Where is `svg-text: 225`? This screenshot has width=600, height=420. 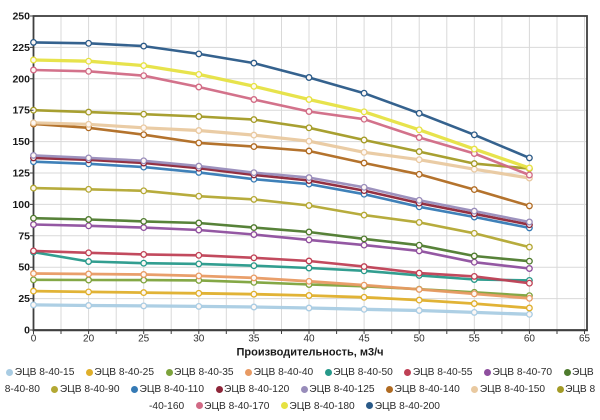 svg-text: 225 is located at coordinates (21, 48).